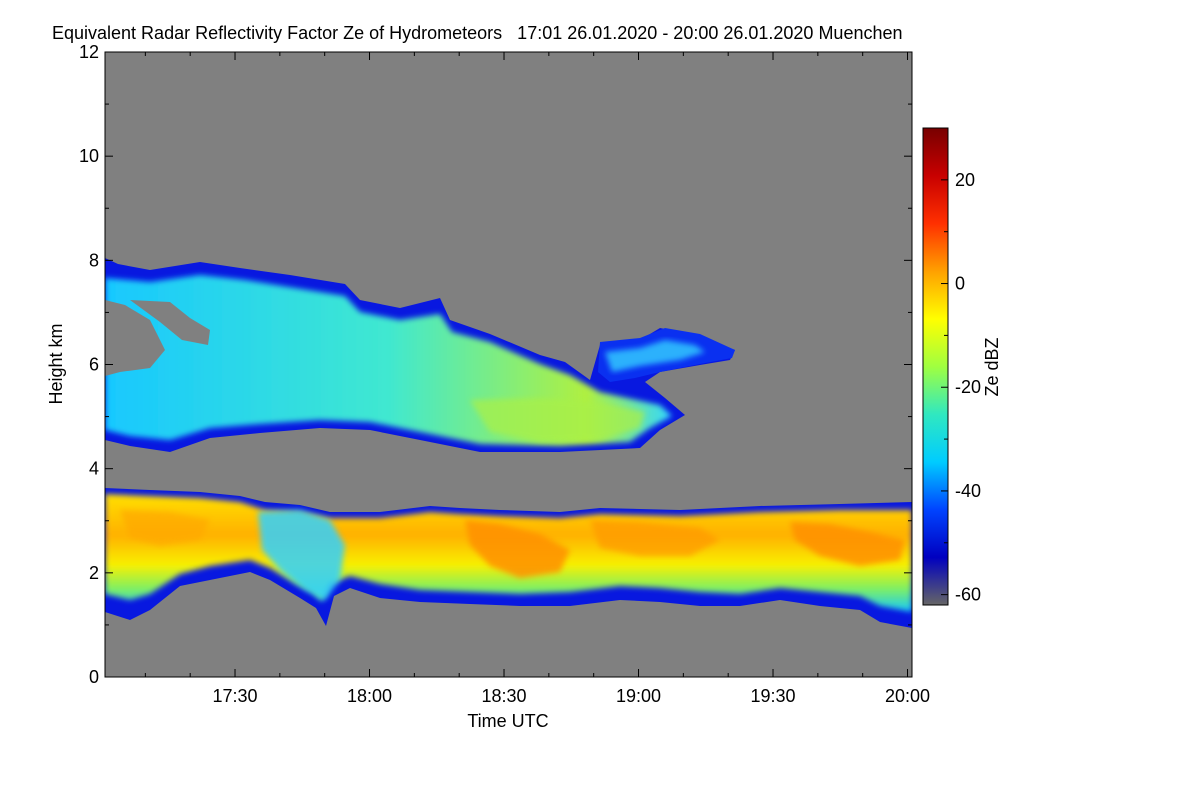 Image resolution: width=1200 pixels, height=805 pixels. What do you see at coordinates (56, 363) in the screenshot?
I see `y-axis-label: Height km` at bounding box center [56, 363].